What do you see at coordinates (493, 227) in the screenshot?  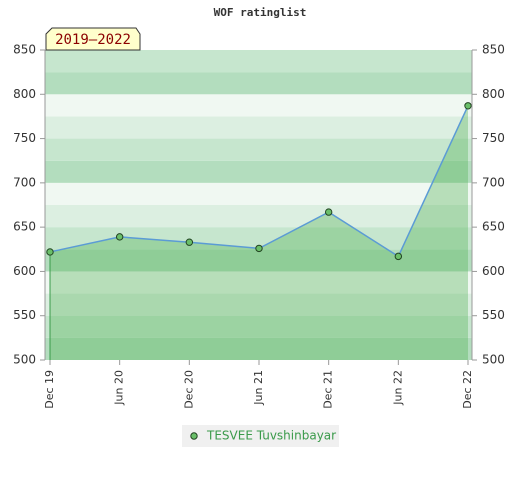 I see `y2-tick-label: 650` at bounding box center [493, 227].